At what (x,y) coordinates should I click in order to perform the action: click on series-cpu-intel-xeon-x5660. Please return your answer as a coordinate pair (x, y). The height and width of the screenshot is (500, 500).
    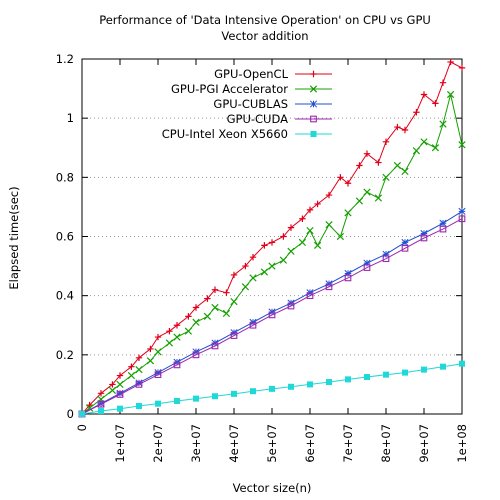
    Looking at the image, I should click on (272, 388).